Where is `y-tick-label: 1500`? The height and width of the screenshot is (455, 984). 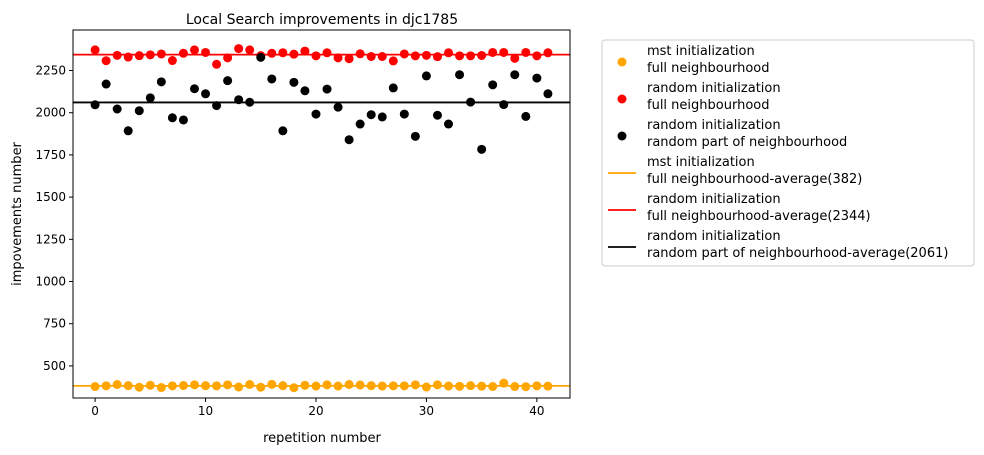
y-tick-label: 1500 is located at coordinates (50, 197).